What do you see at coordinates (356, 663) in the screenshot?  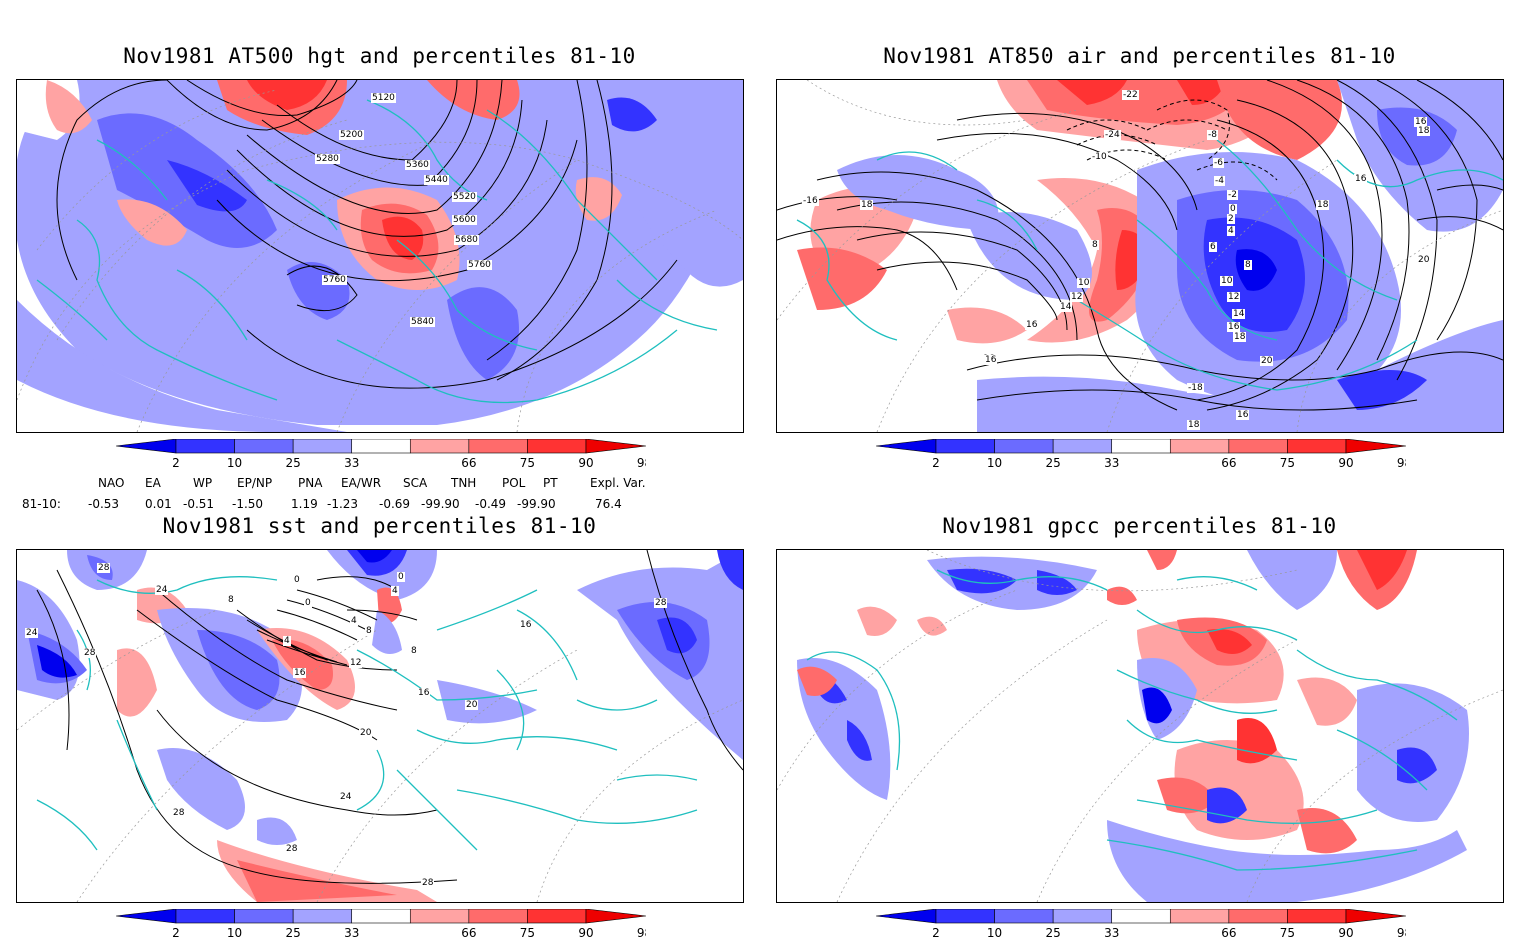 I see `contour-label: 12` at bounding box center [356, 663].